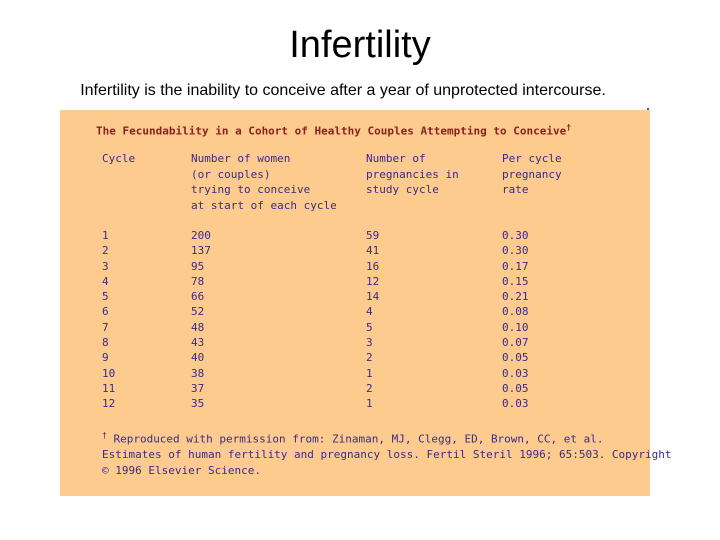 The width and height of the screenshot is (720, 540). Describe the element at coordinates (373, 251) in the screenshot. I see `table-cell: 41` at that location.